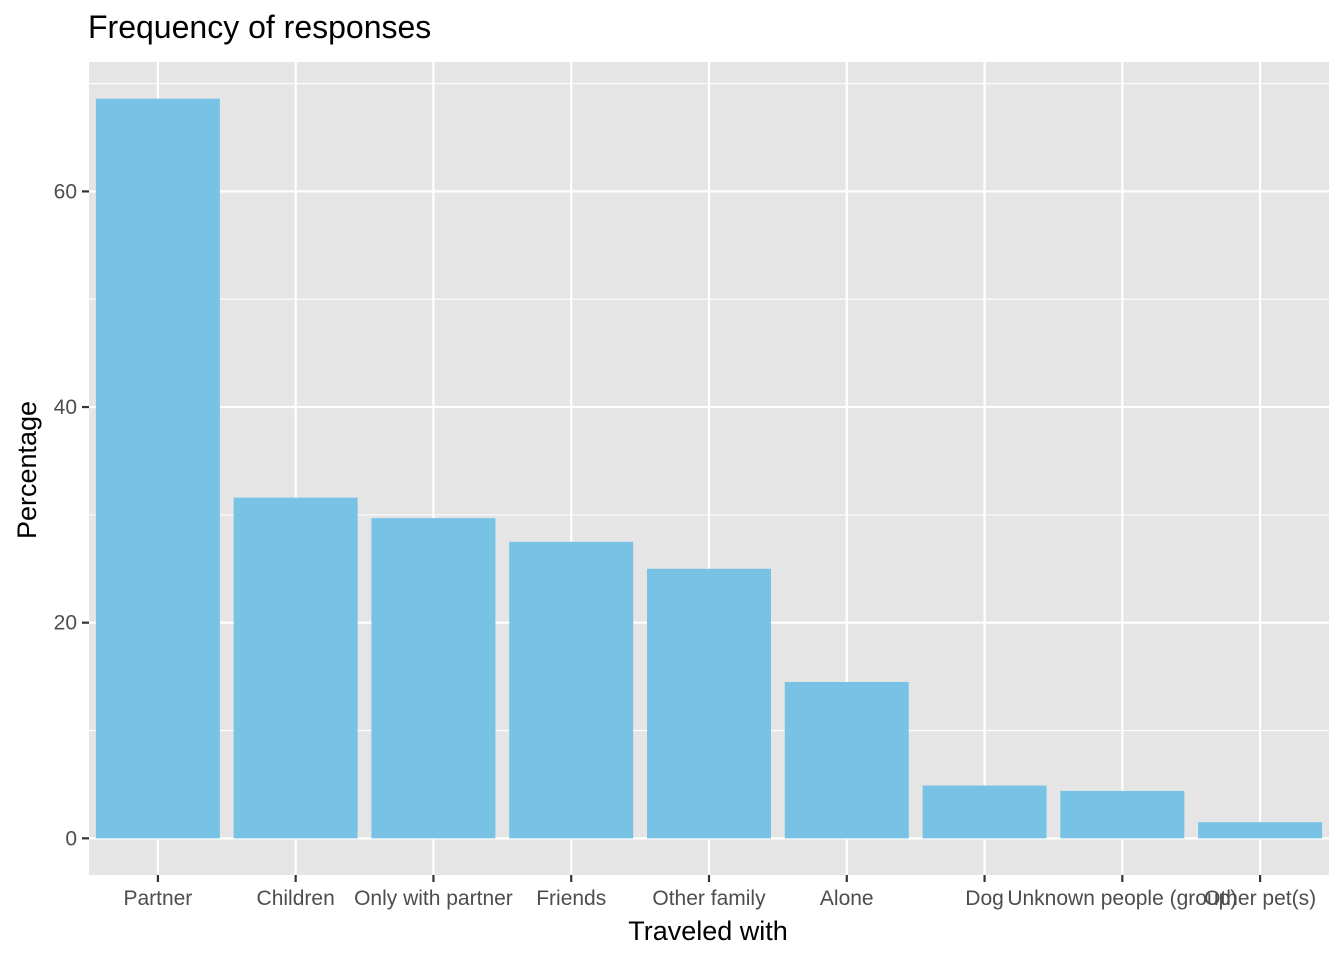  What do you see at coordinates (65, 623) in the screenshot?
I see `y-tick-label: 20` at bounding box center [65, 623].